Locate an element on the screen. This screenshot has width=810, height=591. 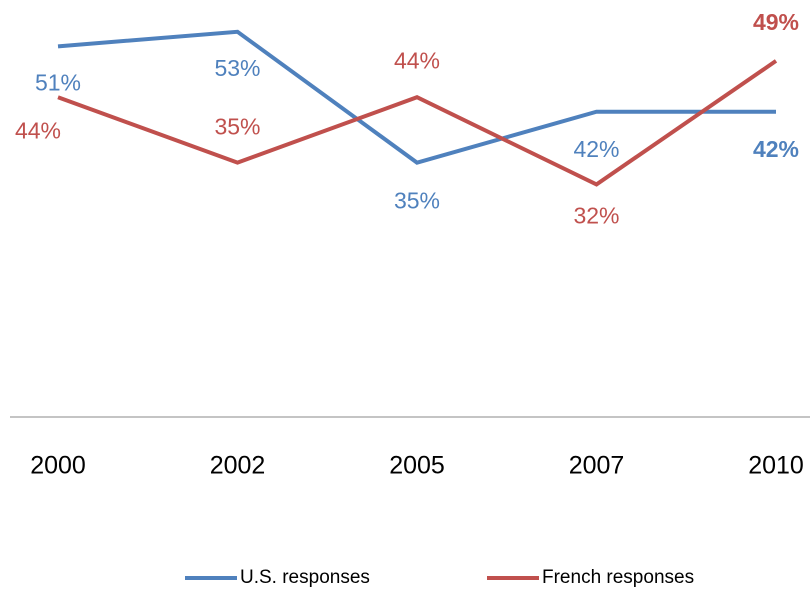
data-label: 49% is located at coordinates (776, 22).